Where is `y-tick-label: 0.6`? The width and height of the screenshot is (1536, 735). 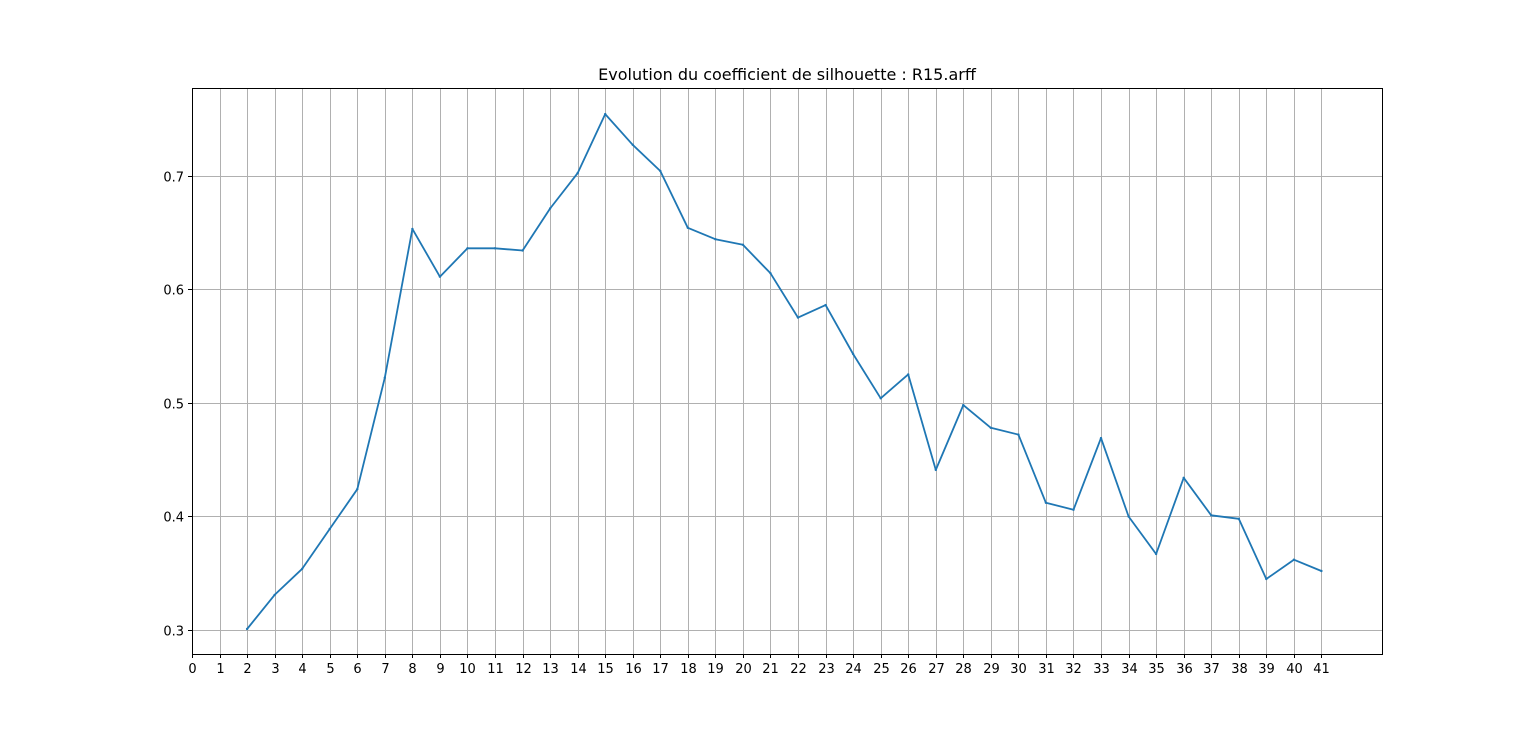 y-tick-label: 0.6 is located at coordinates (173, 291).